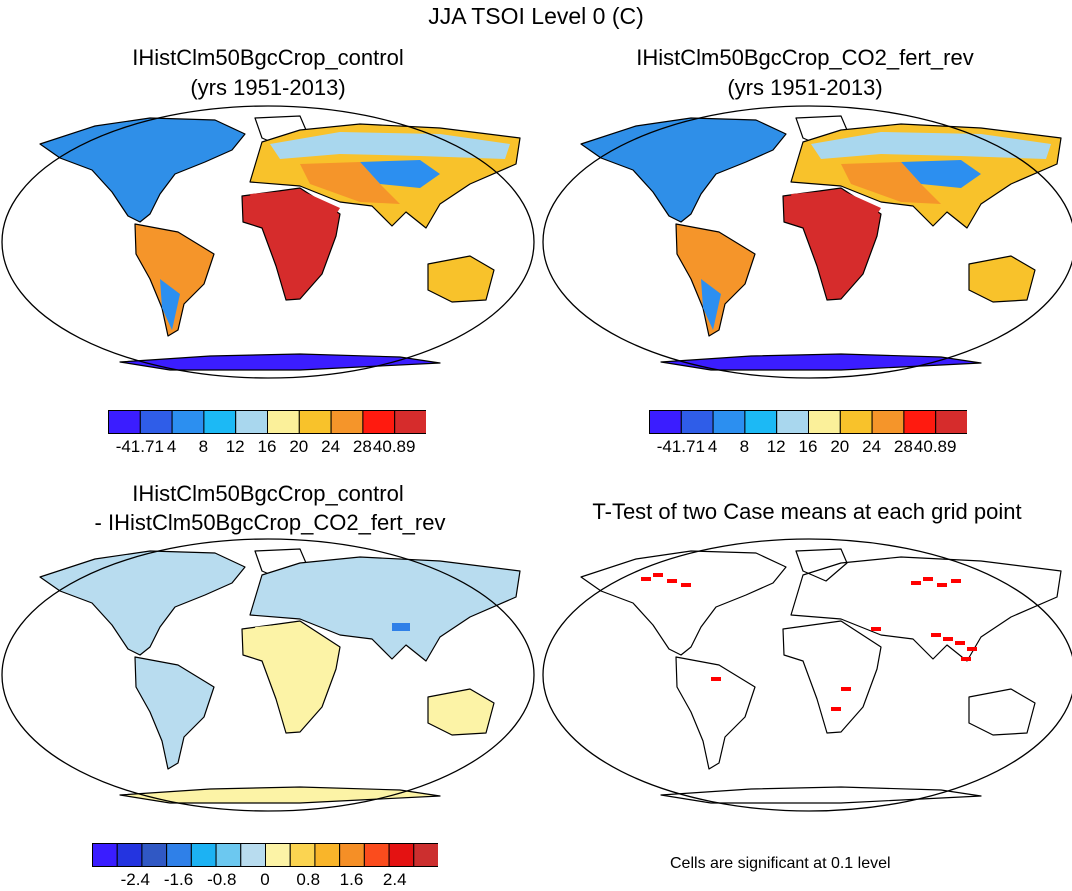  Describe the element at coordinates (268, 57) in the screenshot. I see `panel-title-top-left: IHistClm50BgcCrop_control` at that location.